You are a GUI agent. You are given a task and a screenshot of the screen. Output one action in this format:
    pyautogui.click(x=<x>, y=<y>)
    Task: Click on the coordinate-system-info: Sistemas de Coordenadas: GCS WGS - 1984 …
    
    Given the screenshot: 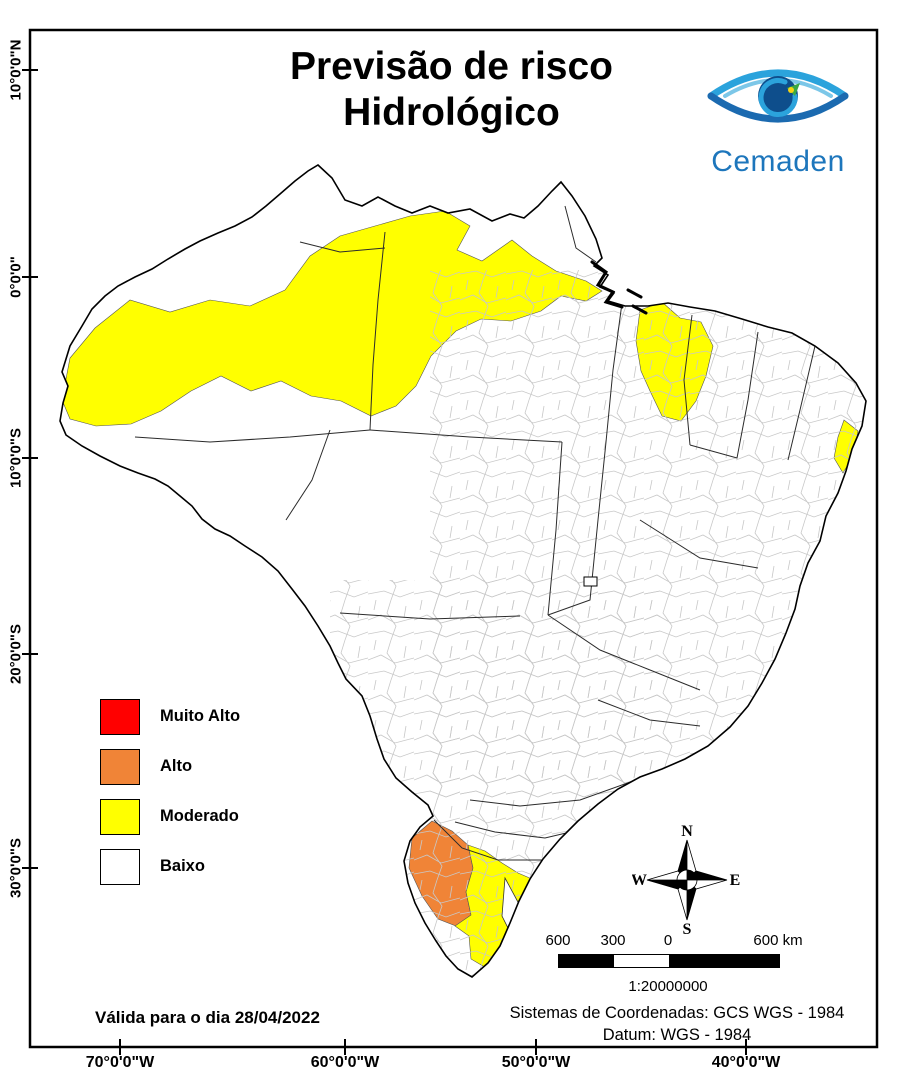 What is the action you would take?
    pyautogui.click(x=677, y=1024)
    